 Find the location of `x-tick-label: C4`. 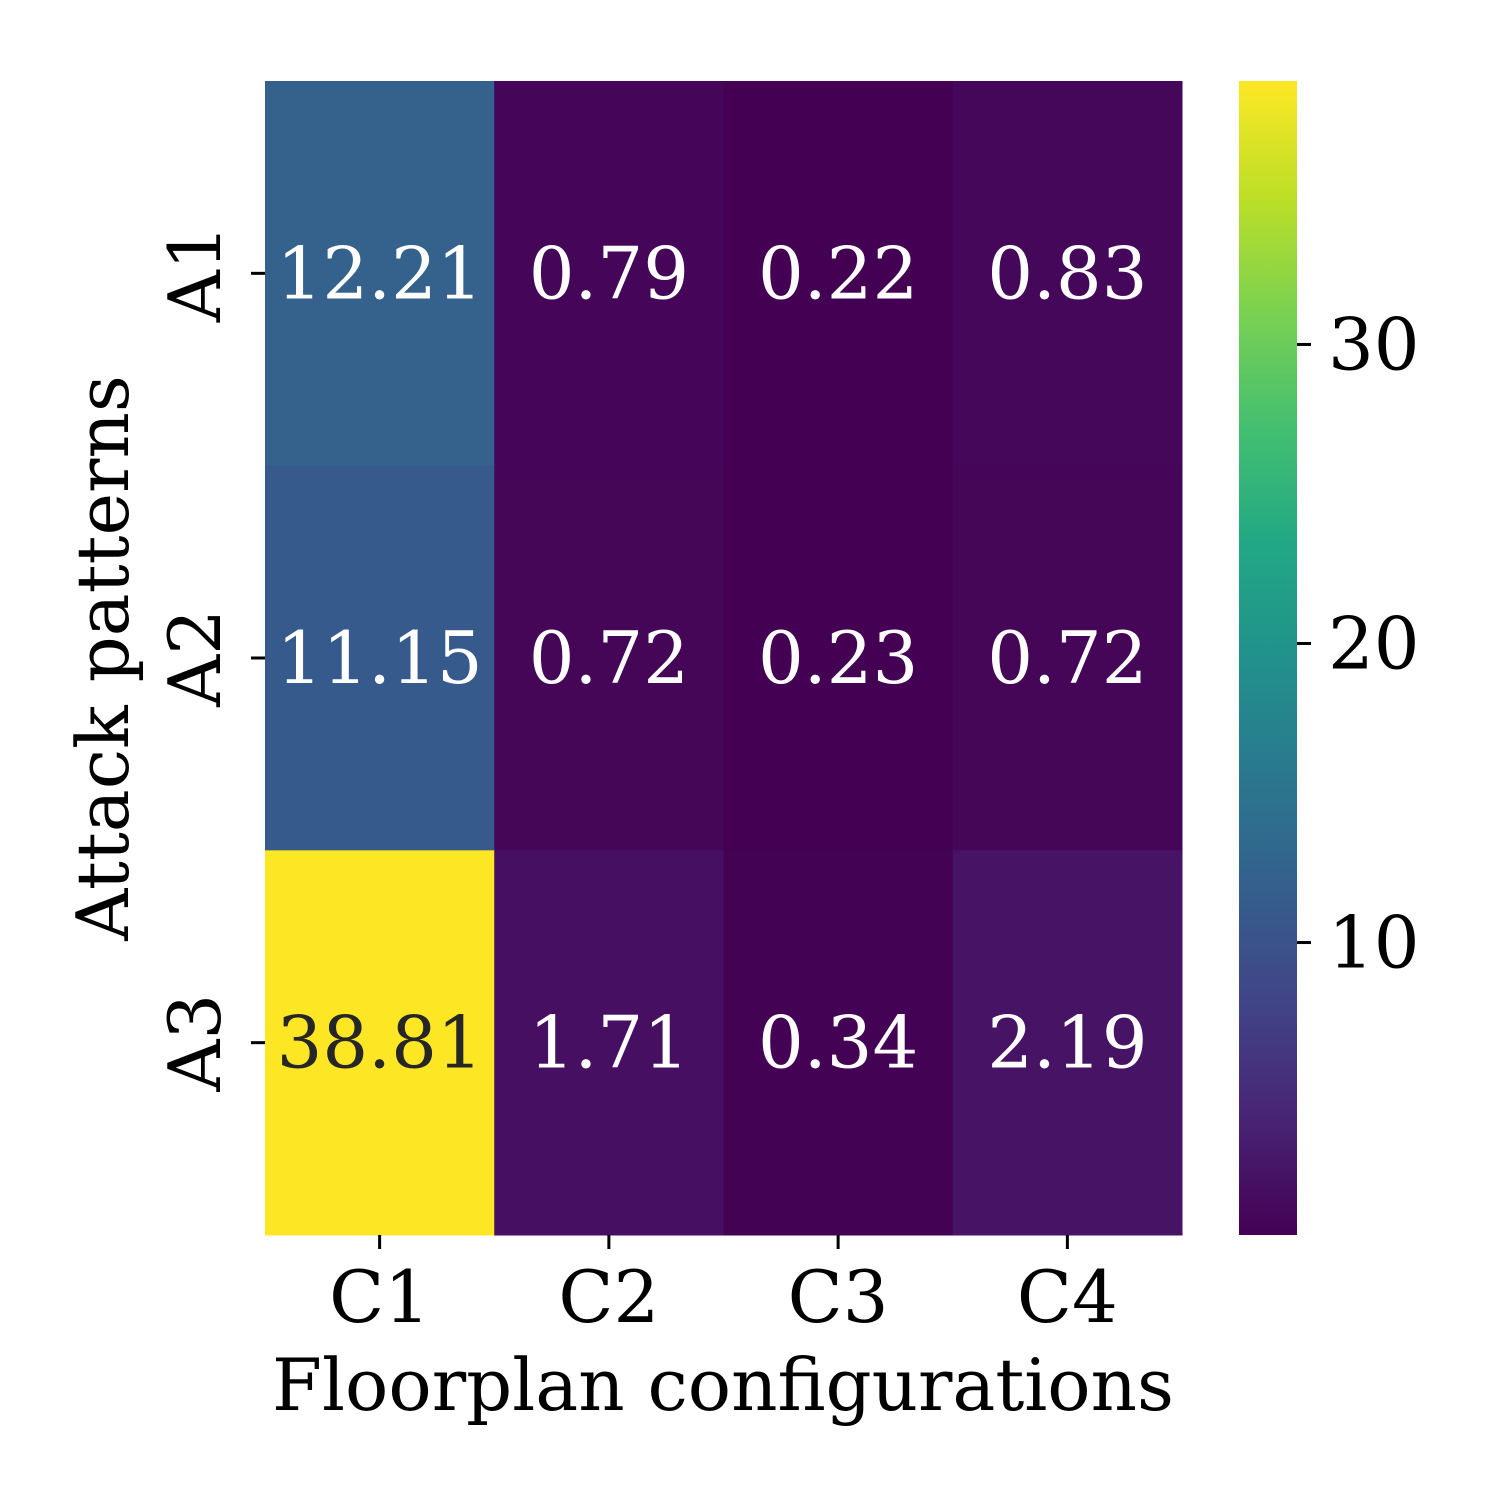

x-tick-label: C4 is located at coordinates (1067, 1297).